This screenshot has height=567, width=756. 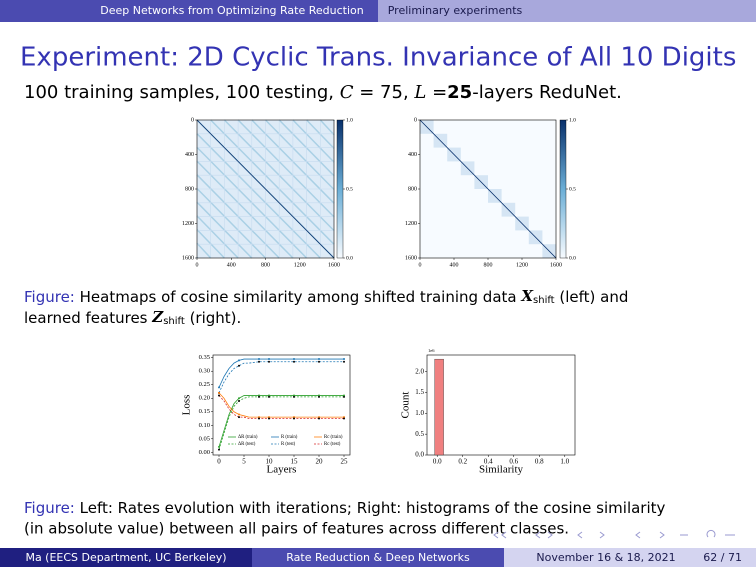 What do you see at coordinates (501, 405) in the screenshot?
I see `plot-area` at bounding box center [501, 405].